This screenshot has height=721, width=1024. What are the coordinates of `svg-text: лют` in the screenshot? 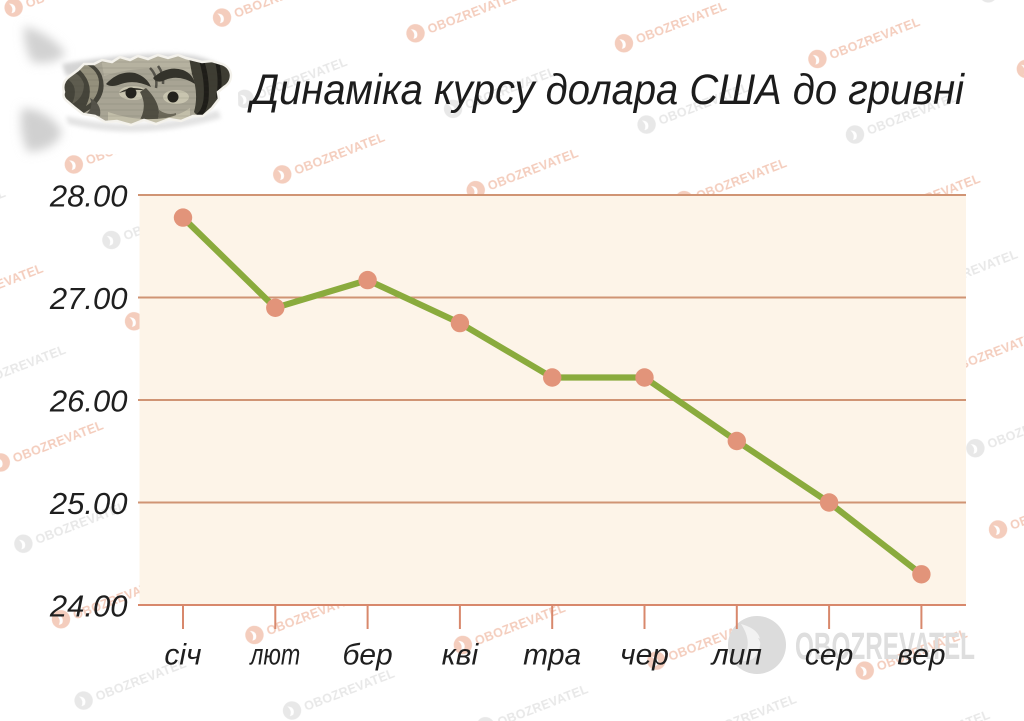 It's located at (275, 655).